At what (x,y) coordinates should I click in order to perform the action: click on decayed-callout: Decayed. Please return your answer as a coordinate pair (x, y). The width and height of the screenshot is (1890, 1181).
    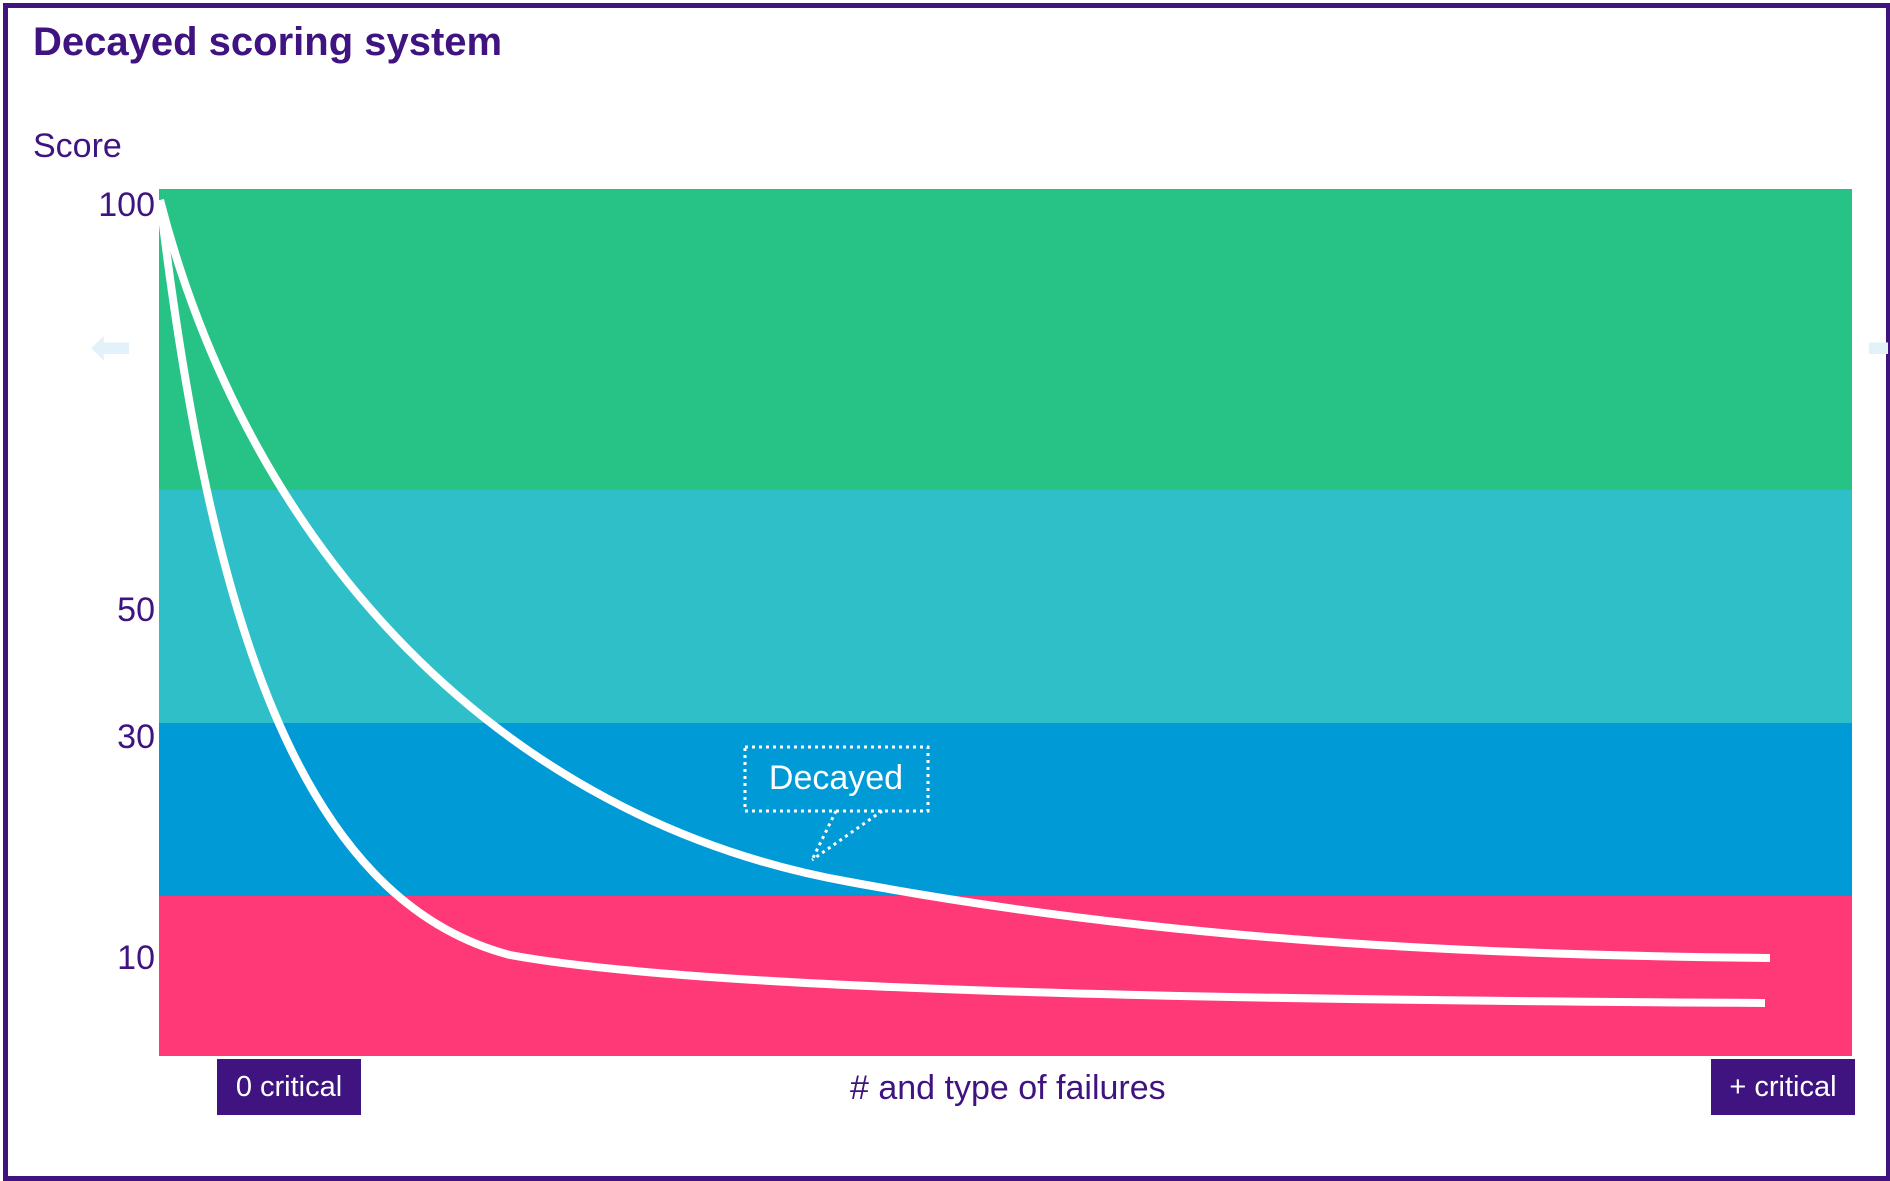
    Looking at the image, I should click on (836, 803).